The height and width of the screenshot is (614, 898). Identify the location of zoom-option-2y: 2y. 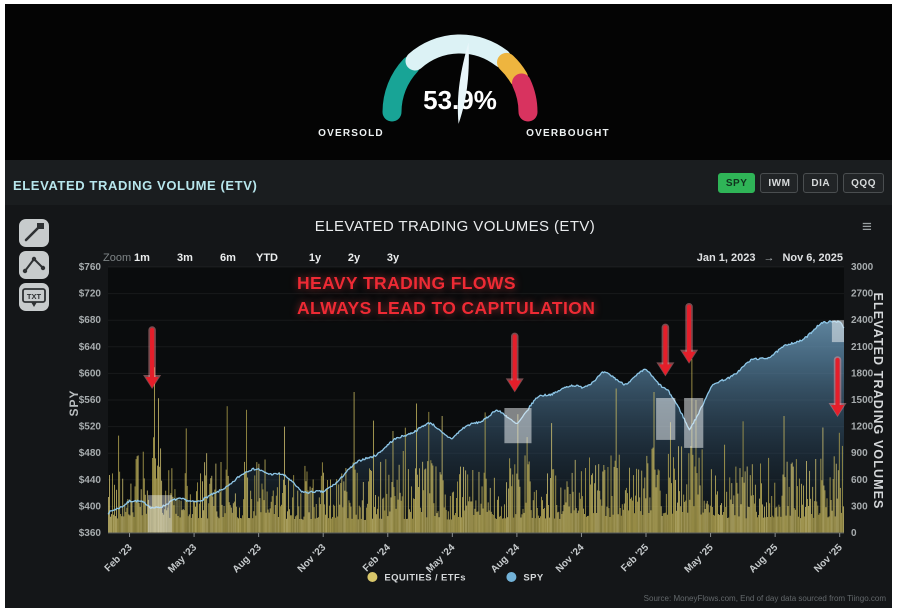
(354, 258).